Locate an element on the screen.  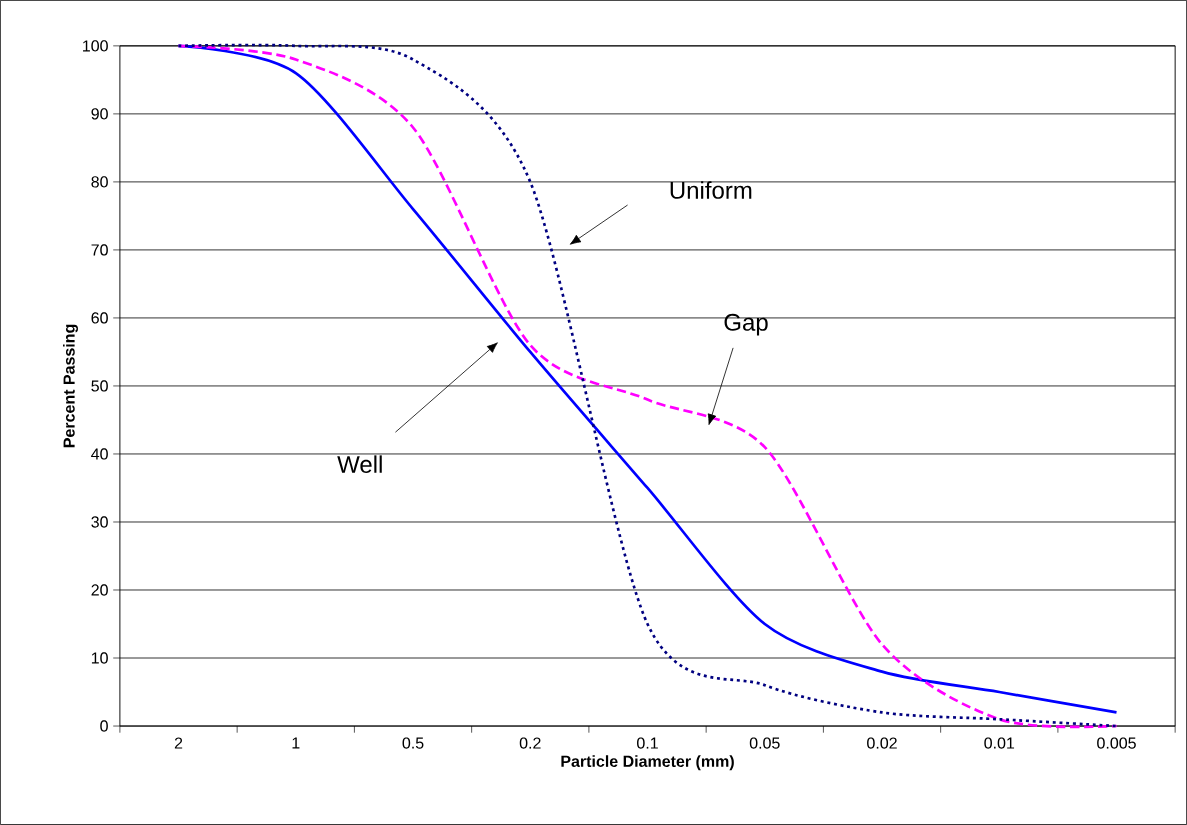
x-tick-label: 0.5 is located at coordinates (413, 743).